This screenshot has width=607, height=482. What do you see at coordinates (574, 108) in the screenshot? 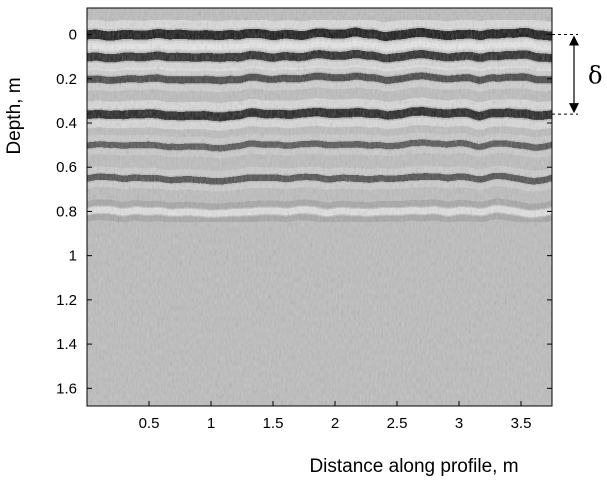
I see `arrow-down-icon` at bounding box center [574, 108].